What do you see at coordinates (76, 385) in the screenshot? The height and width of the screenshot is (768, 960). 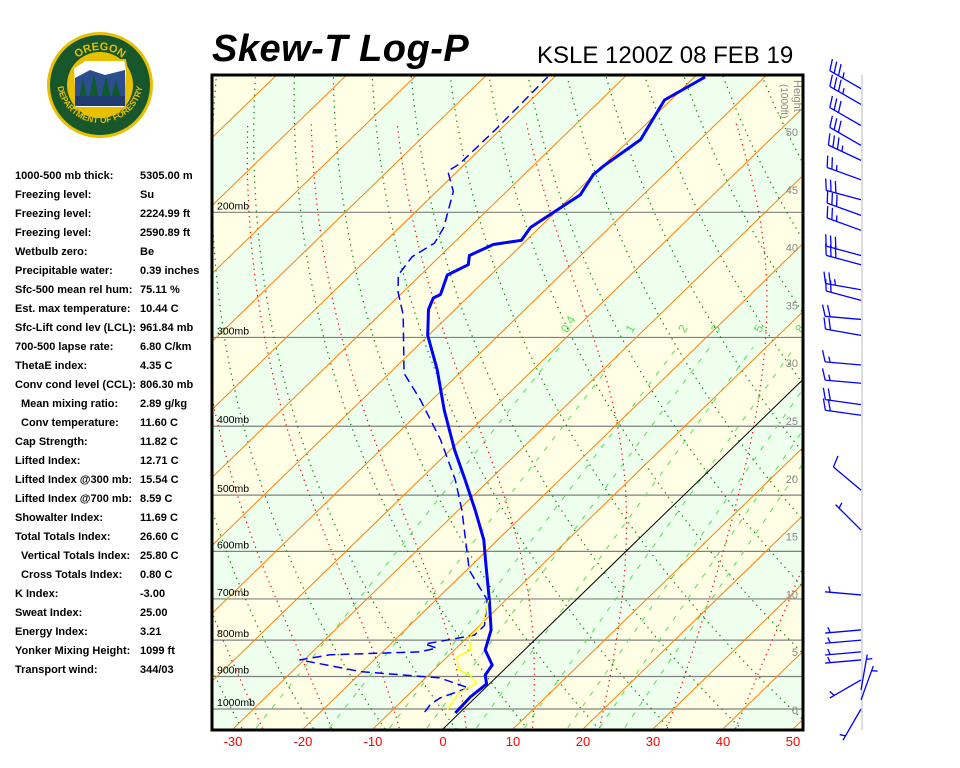 I see `index-label: Conv cond level (CCL):` at bounding box center [76, 385].